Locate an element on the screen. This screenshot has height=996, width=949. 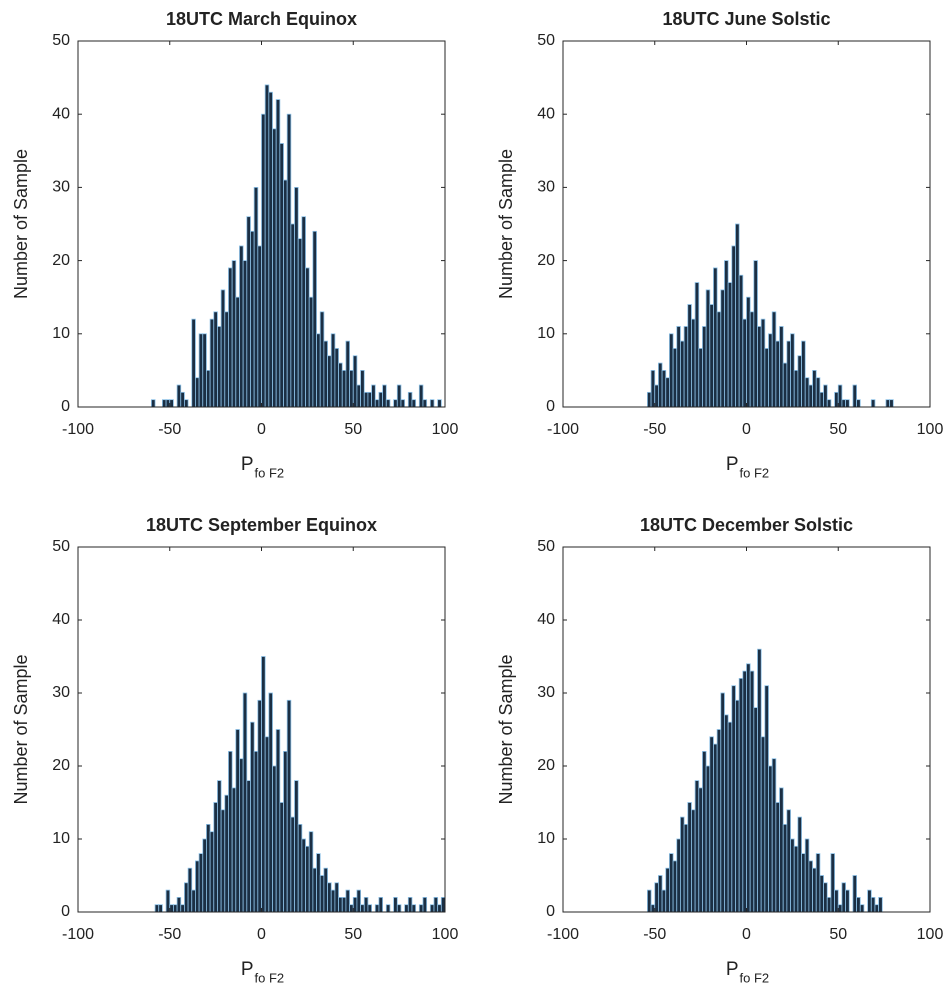
y-tick-label: 30 is located at coordinates (546, 692).